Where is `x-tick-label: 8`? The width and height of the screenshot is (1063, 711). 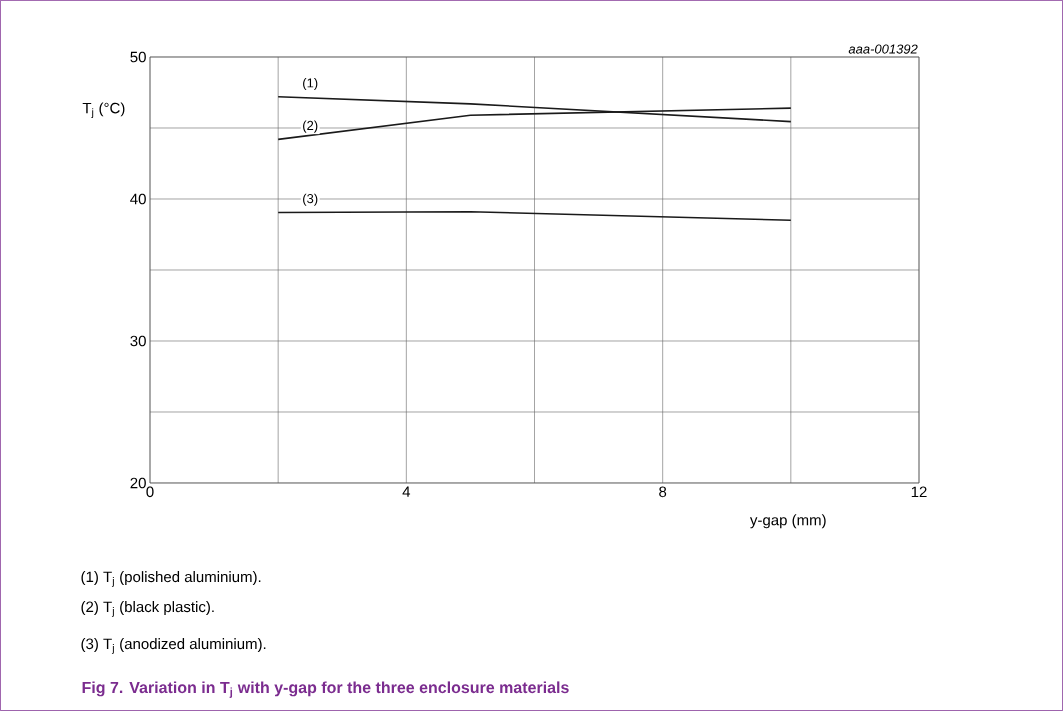 x-tick-label: 8 is located at coordinates (663, 492).